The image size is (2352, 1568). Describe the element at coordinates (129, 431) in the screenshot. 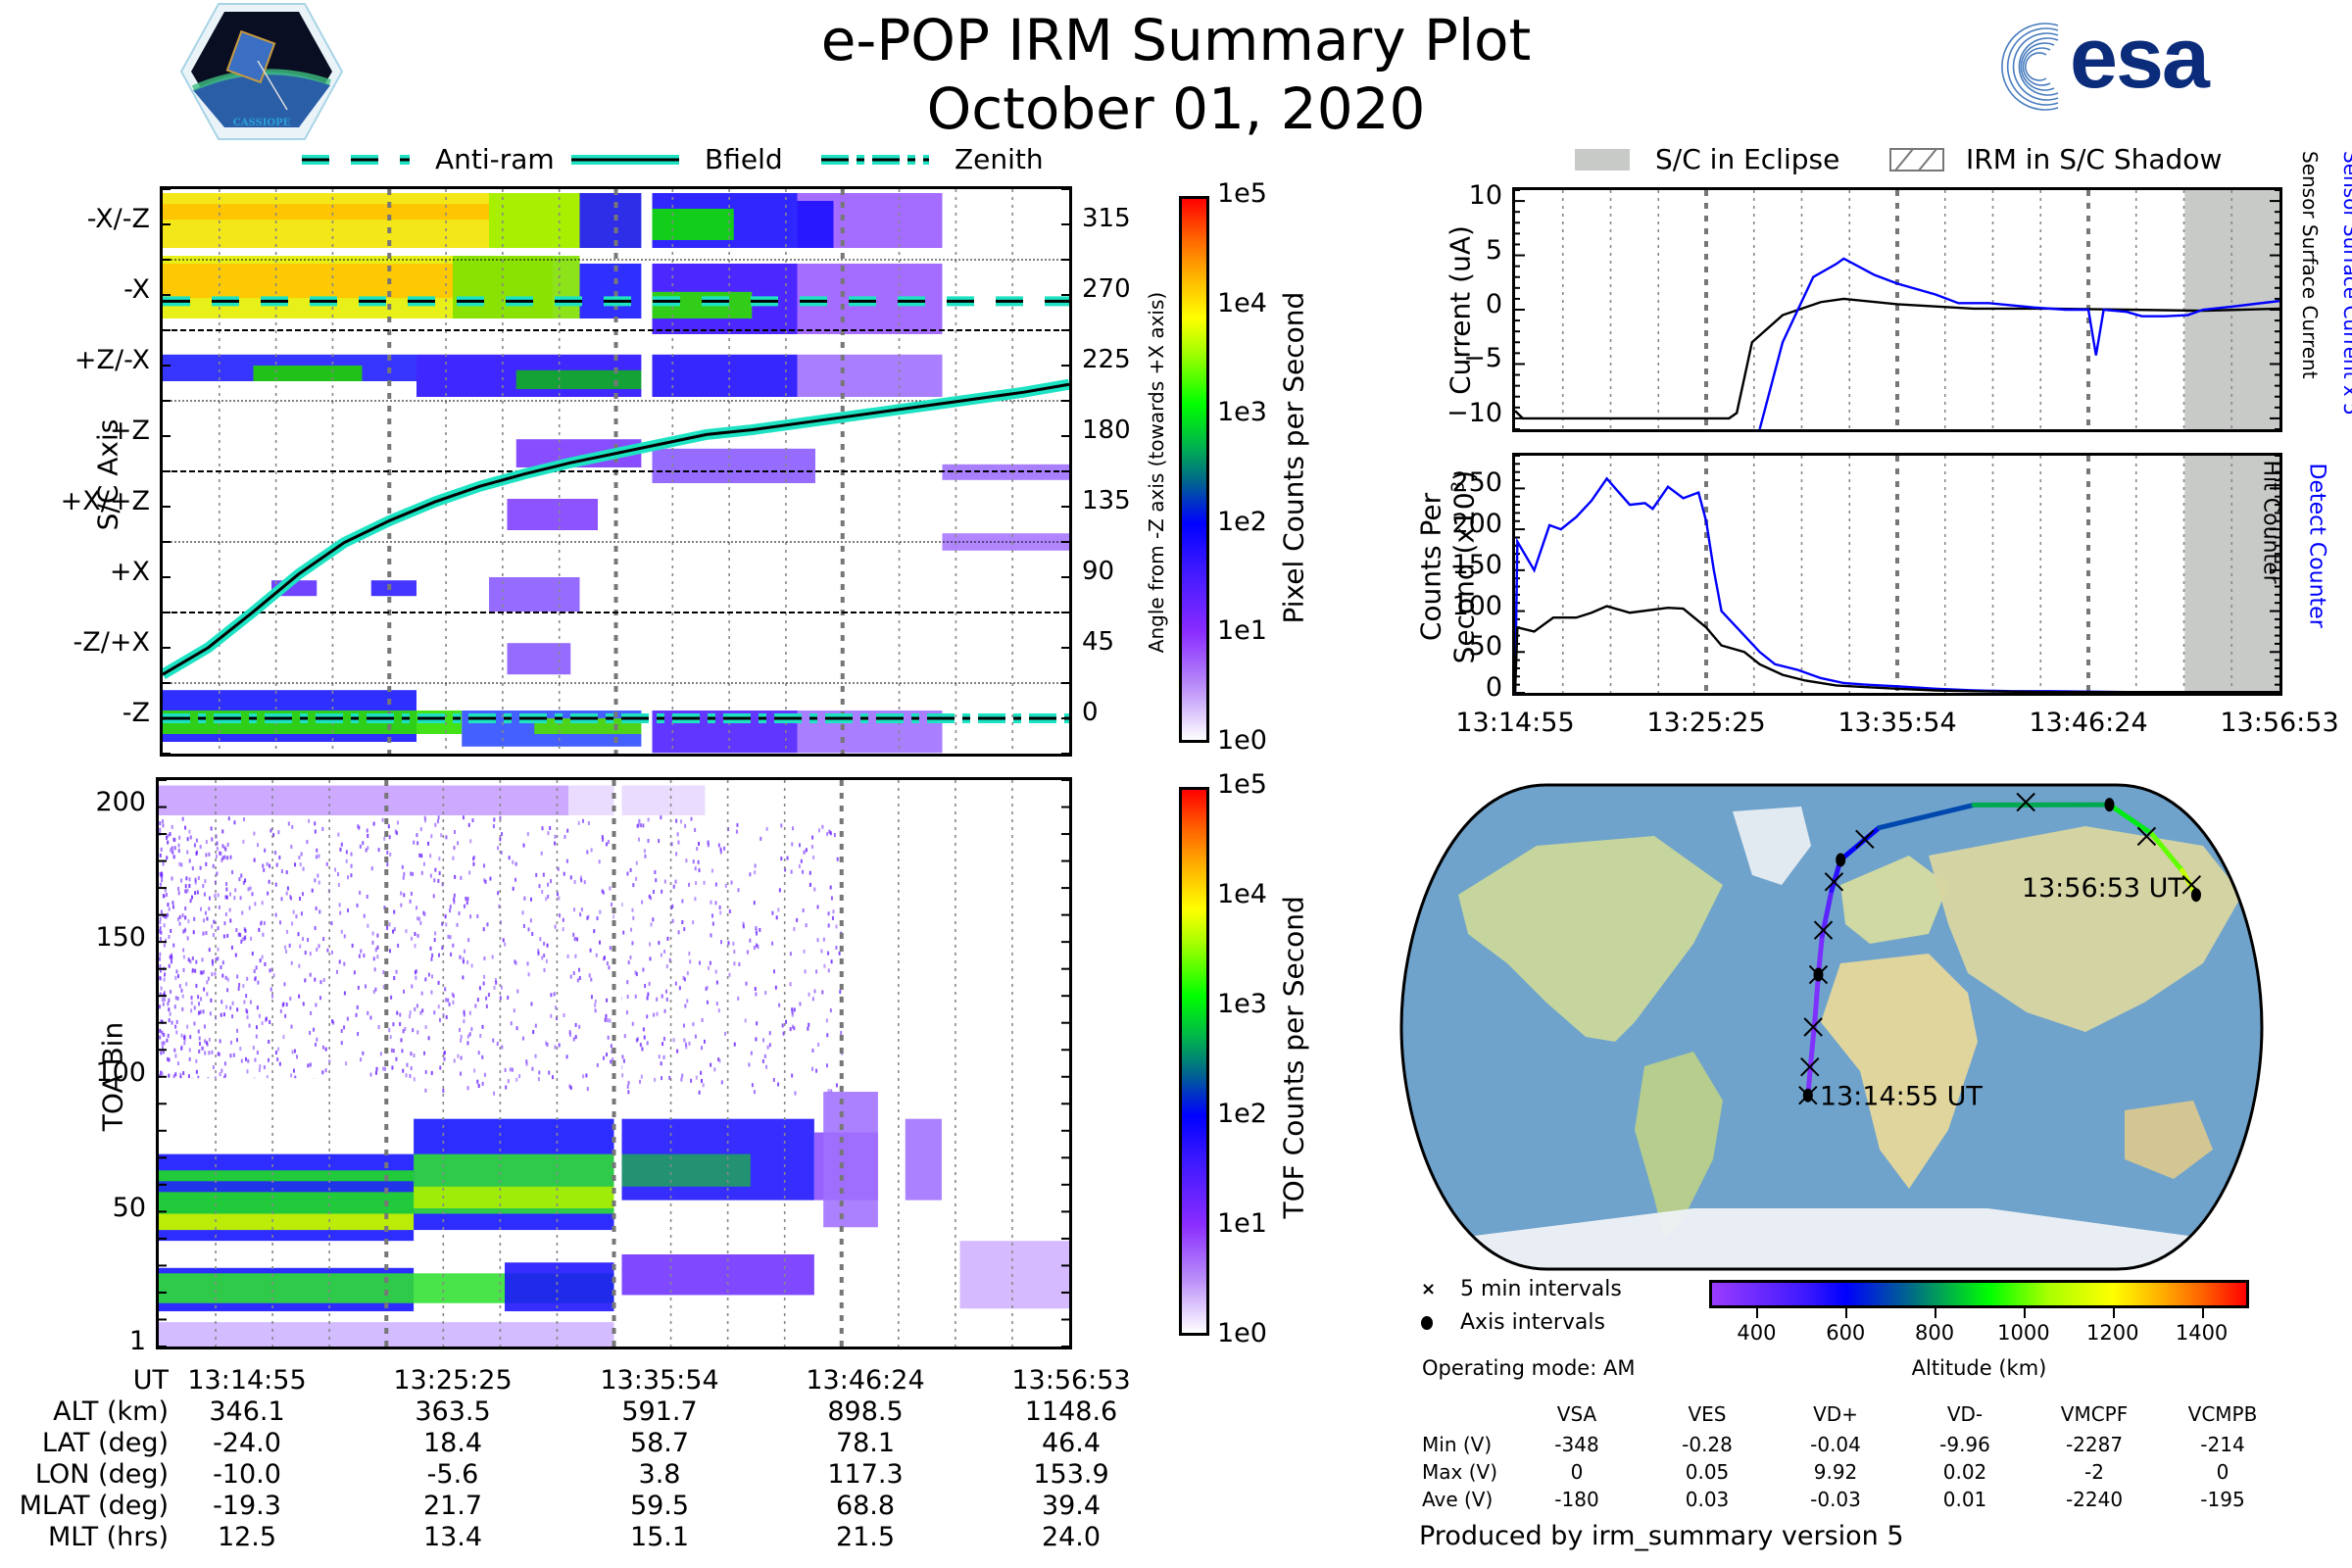

I see `sc-axis-tick-label: +Z` at that location.